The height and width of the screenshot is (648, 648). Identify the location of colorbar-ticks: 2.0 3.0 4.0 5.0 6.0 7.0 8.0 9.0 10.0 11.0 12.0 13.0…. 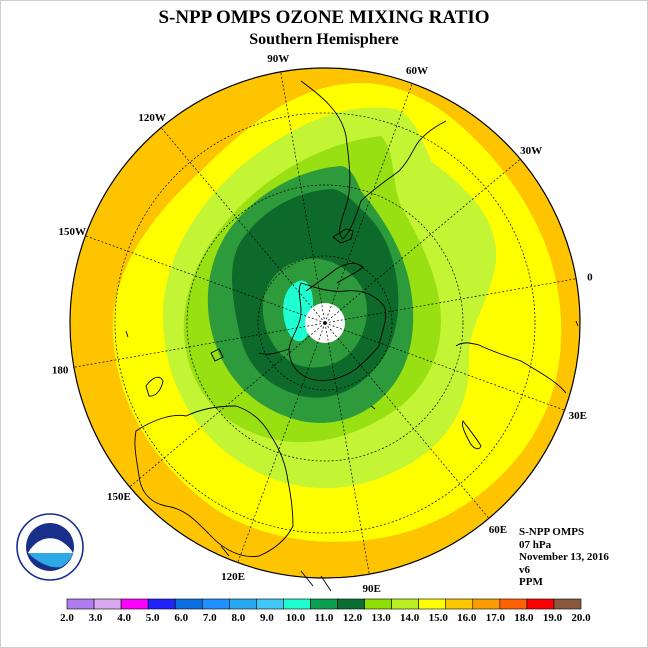
(325, 618).